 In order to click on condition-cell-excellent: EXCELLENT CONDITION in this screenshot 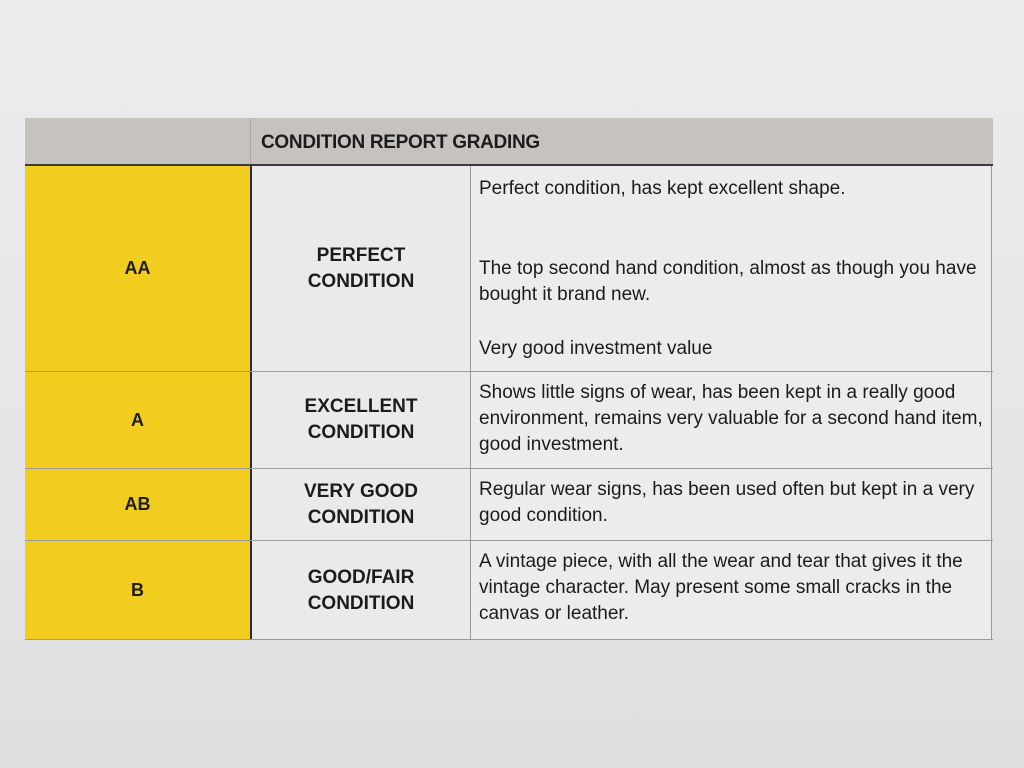, I will do `click(361, 420)`.